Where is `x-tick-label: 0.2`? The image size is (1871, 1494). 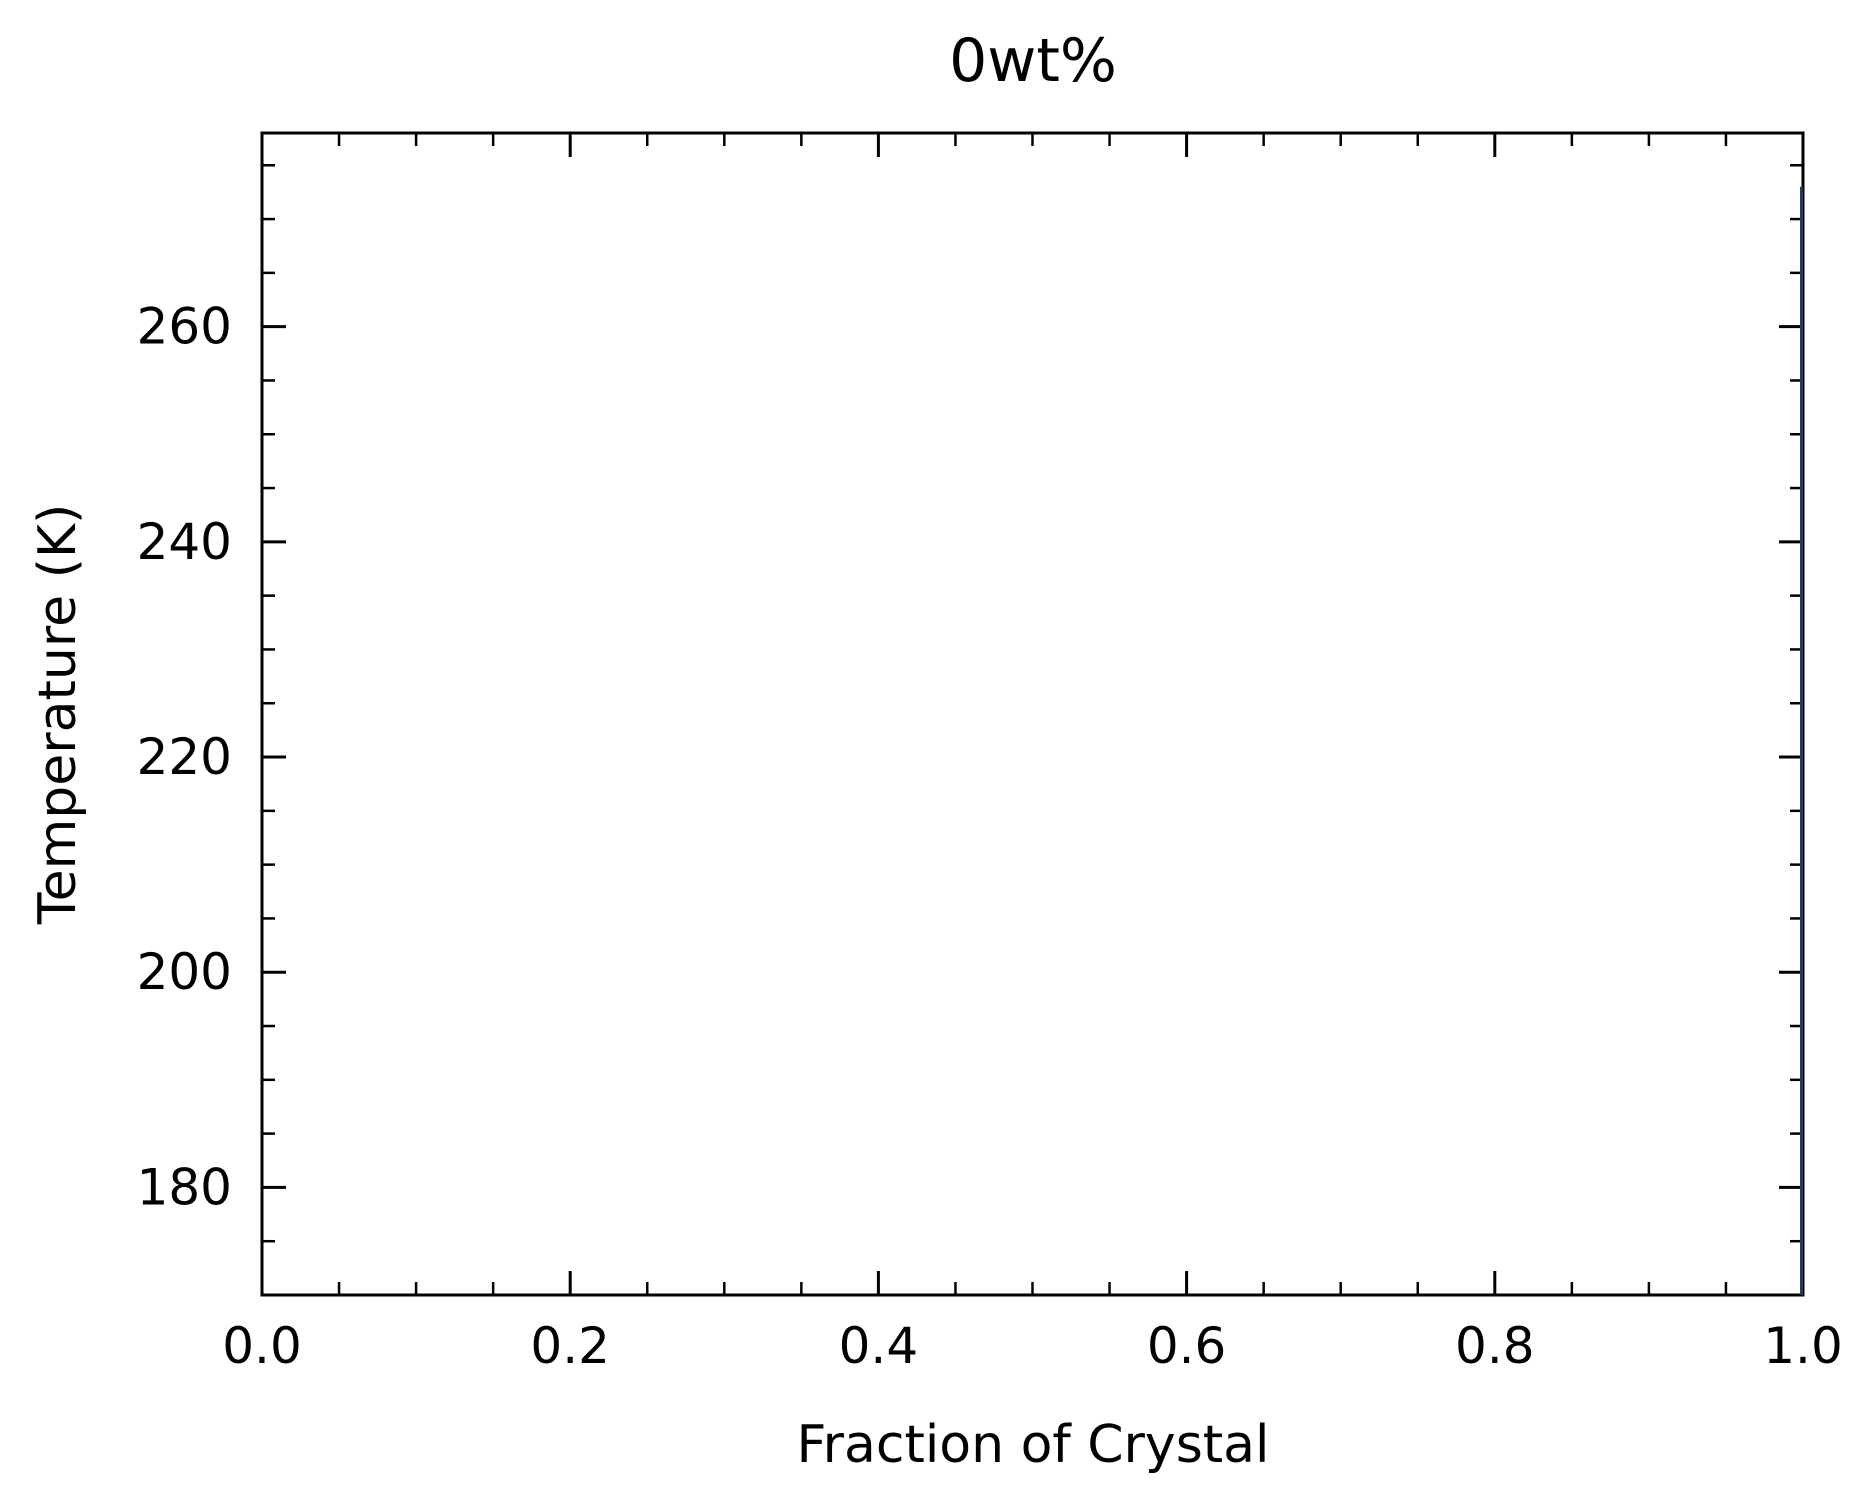 x-tick-label: 0.2 is located at coordinates (570, 1346).